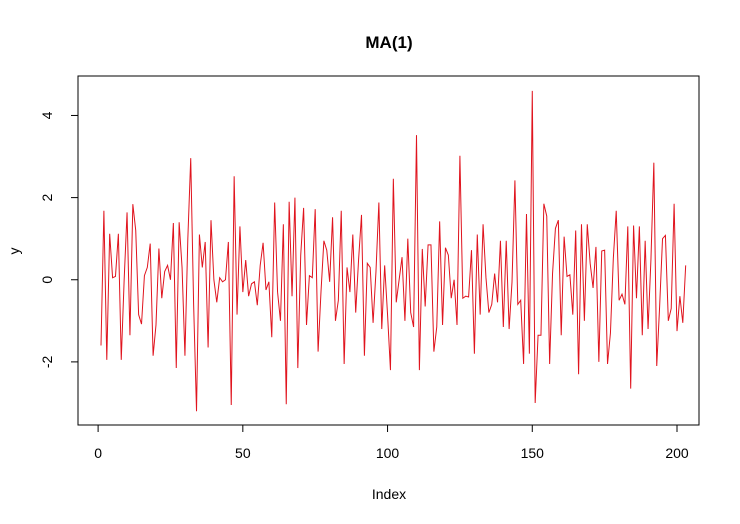 The width and height of the screenshot is (740, 524). Describe the element at coordinates (47, 280) in the screenshot. I see `y-tick-label: 0` at that location.